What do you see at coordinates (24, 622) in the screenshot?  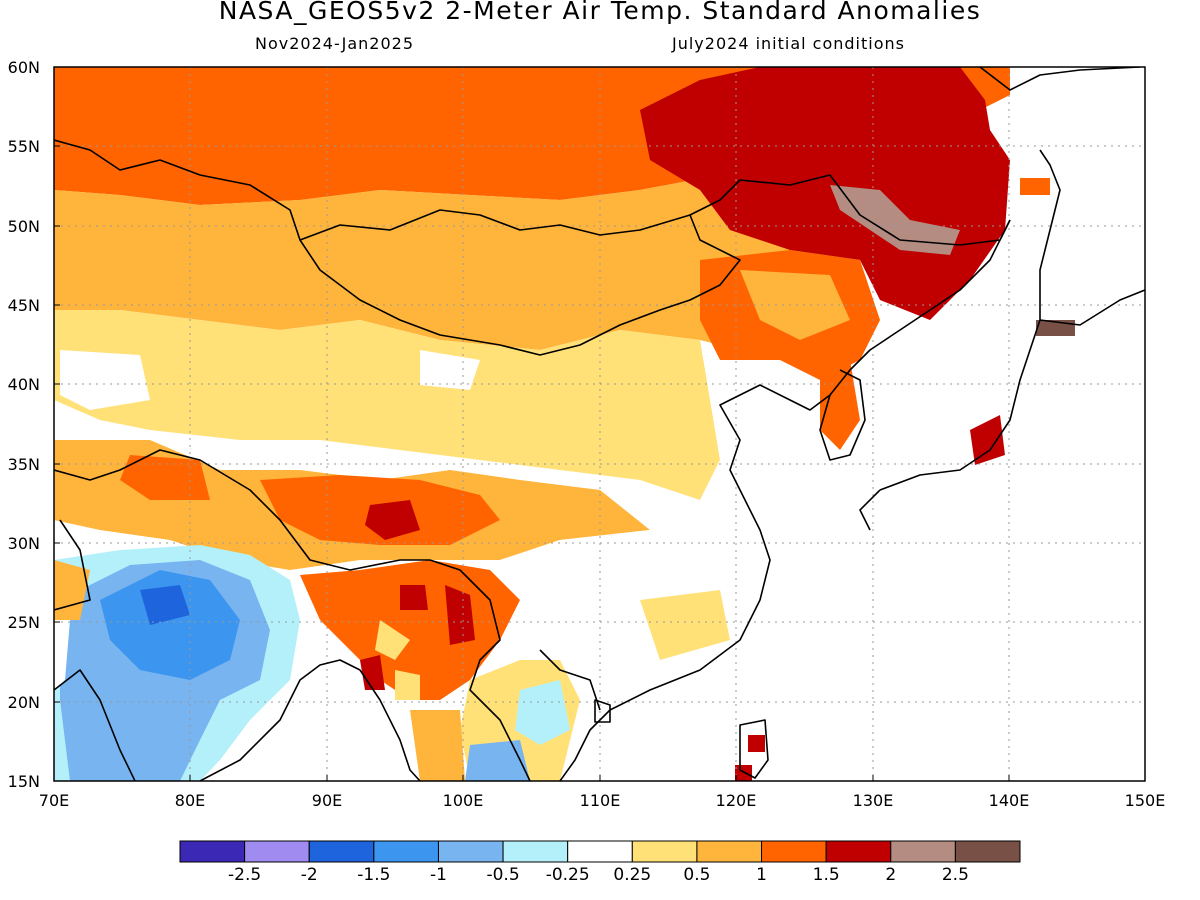 I see `lat-label: 25N` at bounding box center [24, 622].